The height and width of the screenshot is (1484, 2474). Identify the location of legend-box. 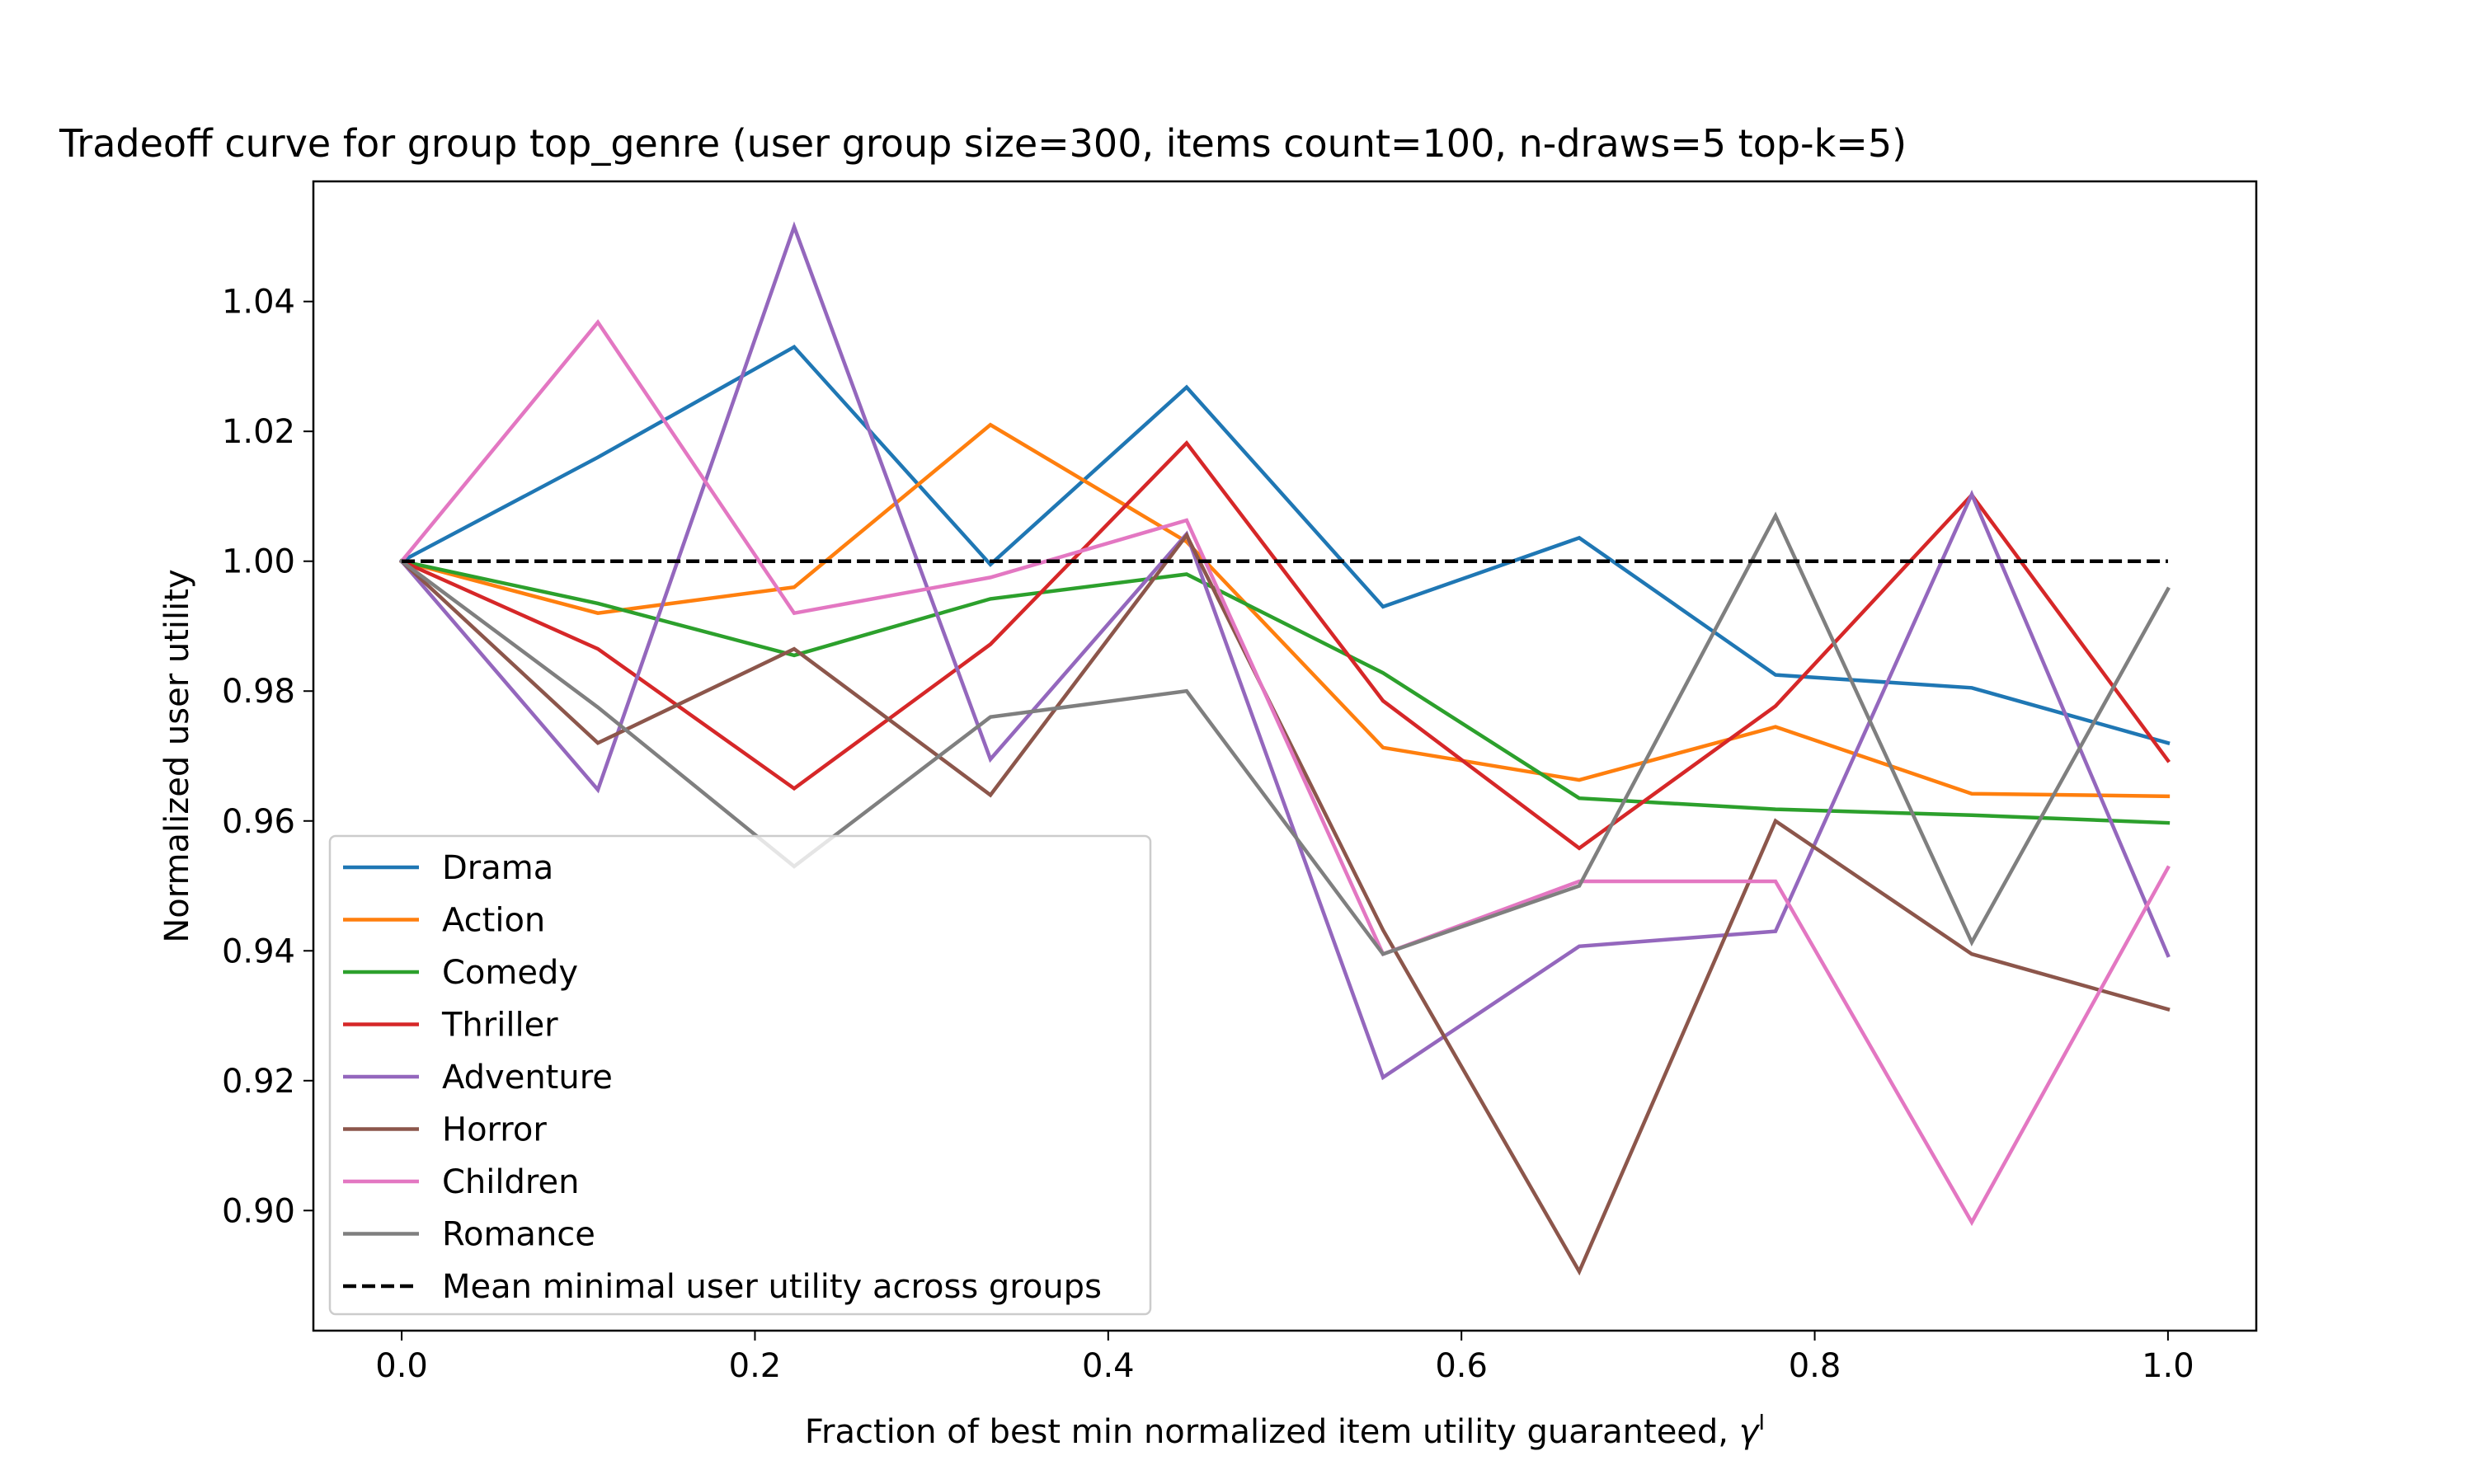
(740, 1075).